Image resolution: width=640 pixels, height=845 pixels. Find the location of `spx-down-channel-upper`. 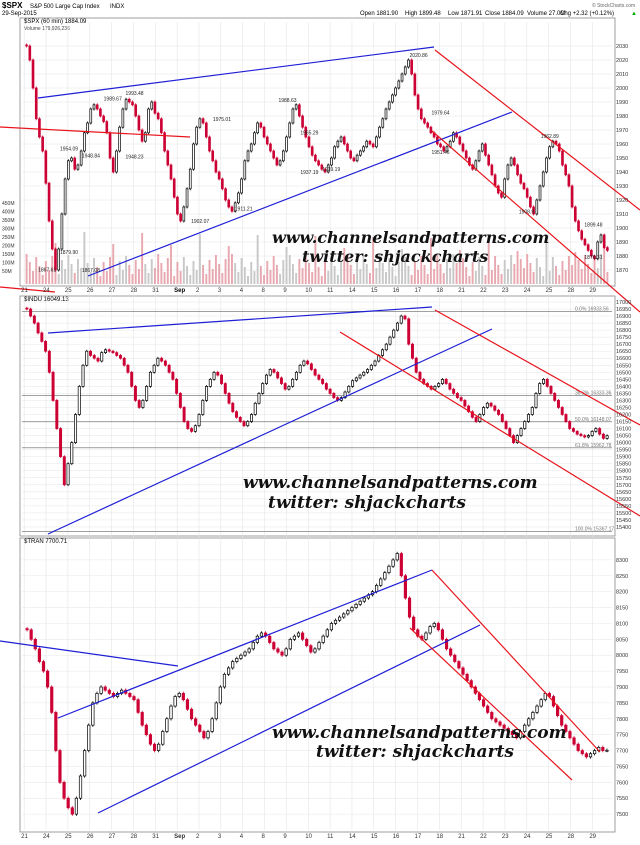

spx-down-channel-upper is located at coordinates (537, 130).